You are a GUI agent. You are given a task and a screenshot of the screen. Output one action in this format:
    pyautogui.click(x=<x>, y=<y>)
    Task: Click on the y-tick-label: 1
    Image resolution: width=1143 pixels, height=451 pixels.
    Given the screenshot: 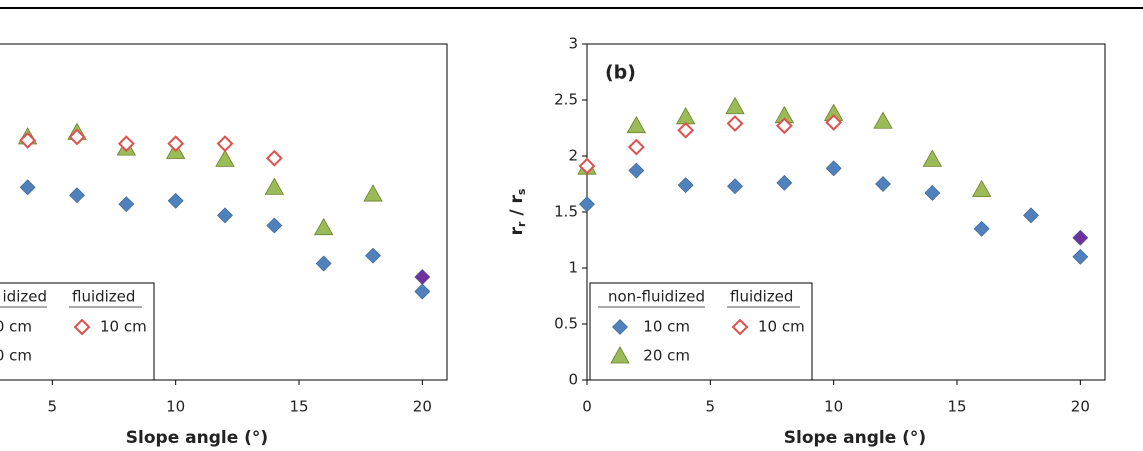 What is the action you would take?
    pyautogui.click(x=573, y=268)
    